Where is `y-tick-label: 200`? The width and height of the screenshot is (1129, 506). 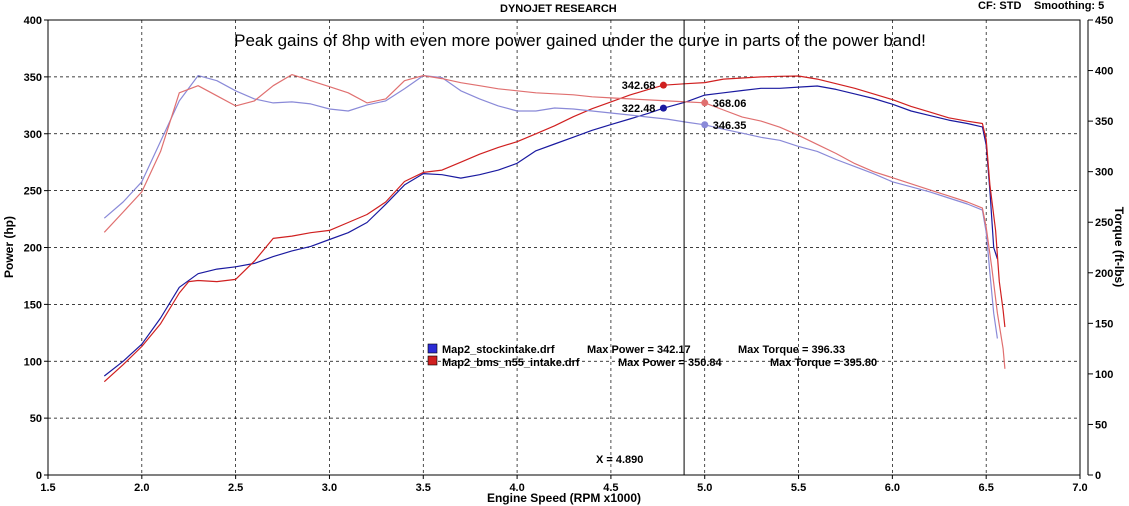 y-tick-label: 200 is located at coordinates (33, 249).